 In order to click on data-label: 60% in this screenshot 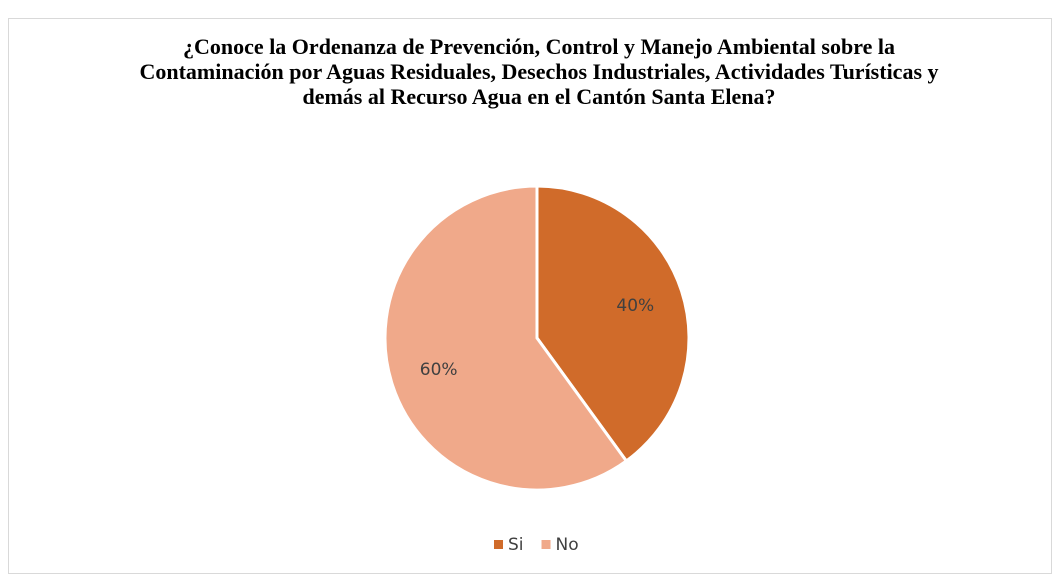, I will do `click(439, 370)`.